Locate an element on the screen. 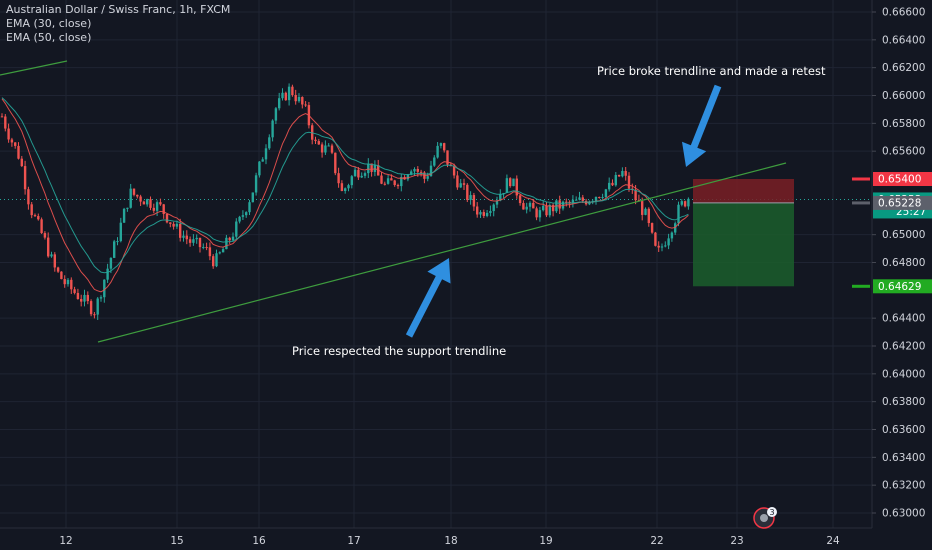 The height and width of the screenshot is (550, 932). time-tick-label: 22 is located at coordinates (656, 541).